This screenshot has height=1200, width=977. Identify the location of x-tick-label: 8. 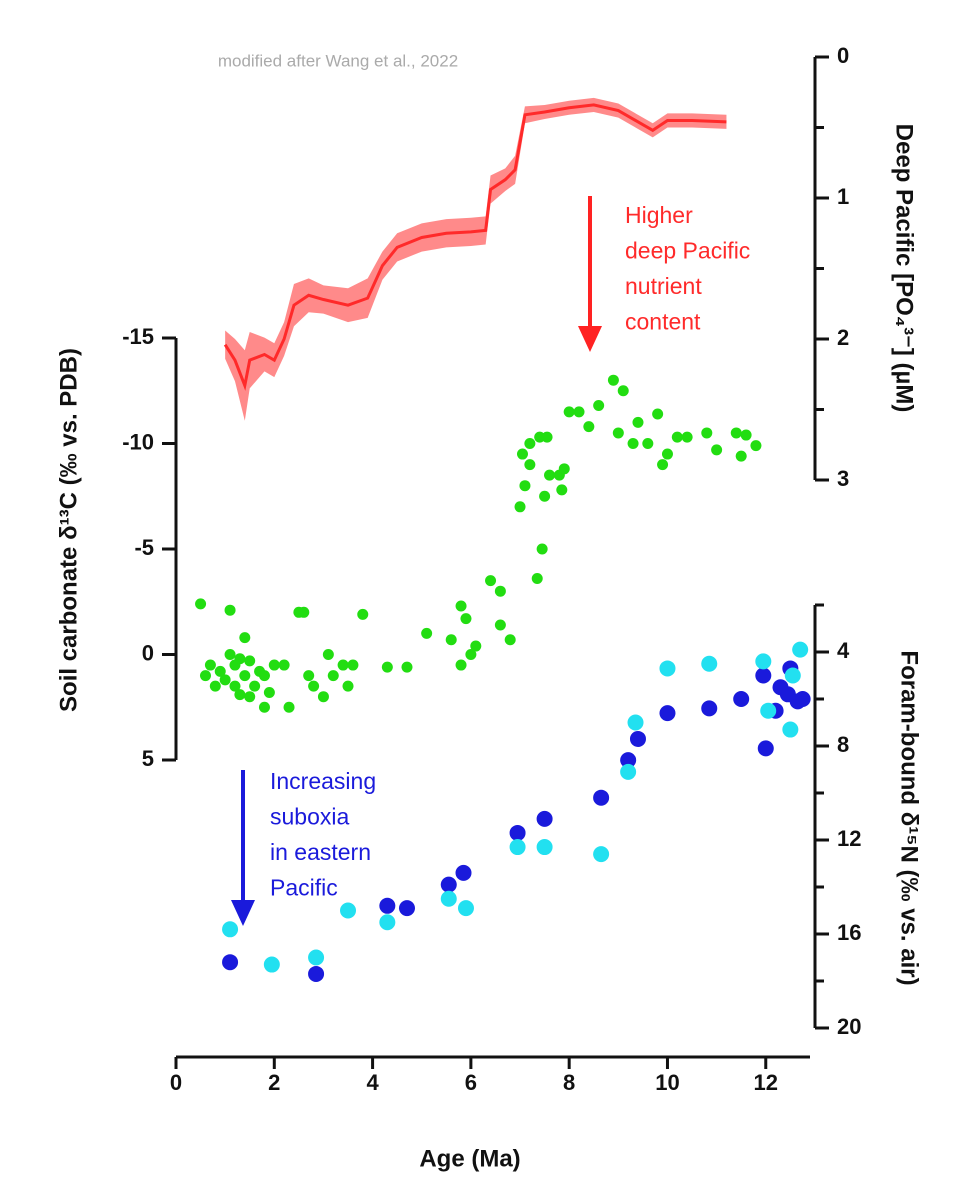
(569, 1082).